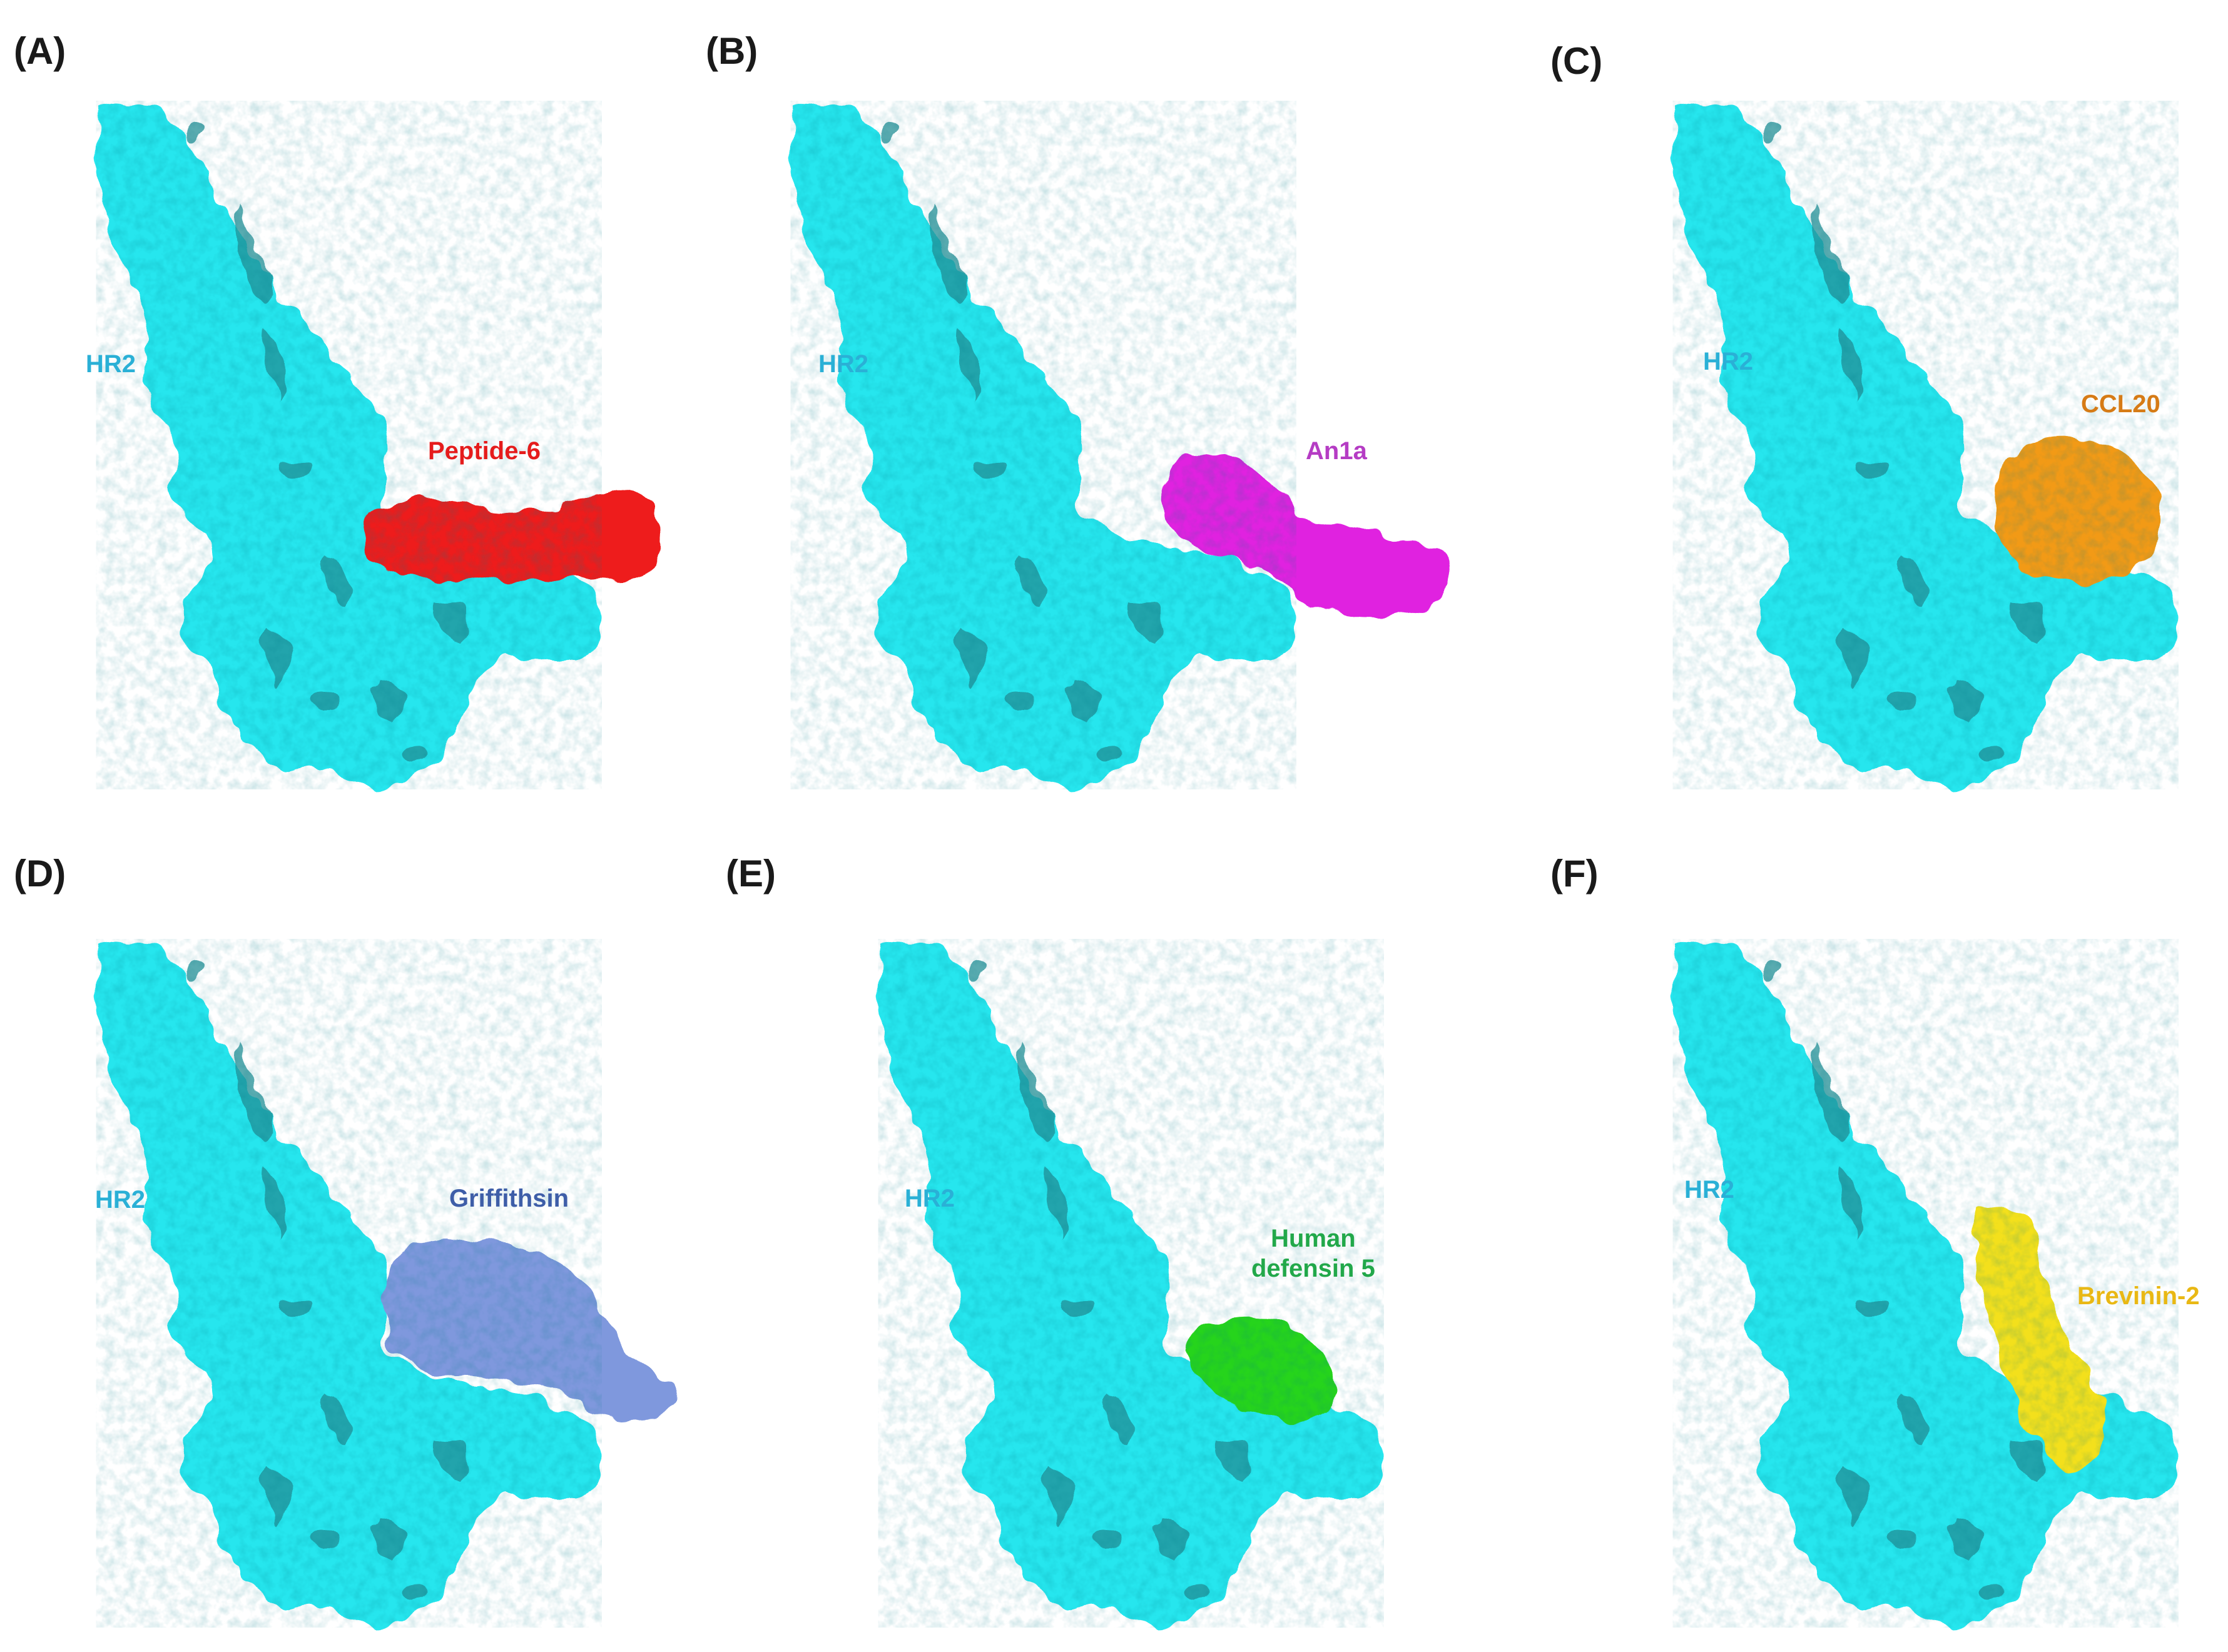 The width and height of the screenshot is (2228, 1652). What do you see at coordinates (751, 874) in the screenshot?
I see `panel-e-letter: (E)` at bounding box center [751, 874].